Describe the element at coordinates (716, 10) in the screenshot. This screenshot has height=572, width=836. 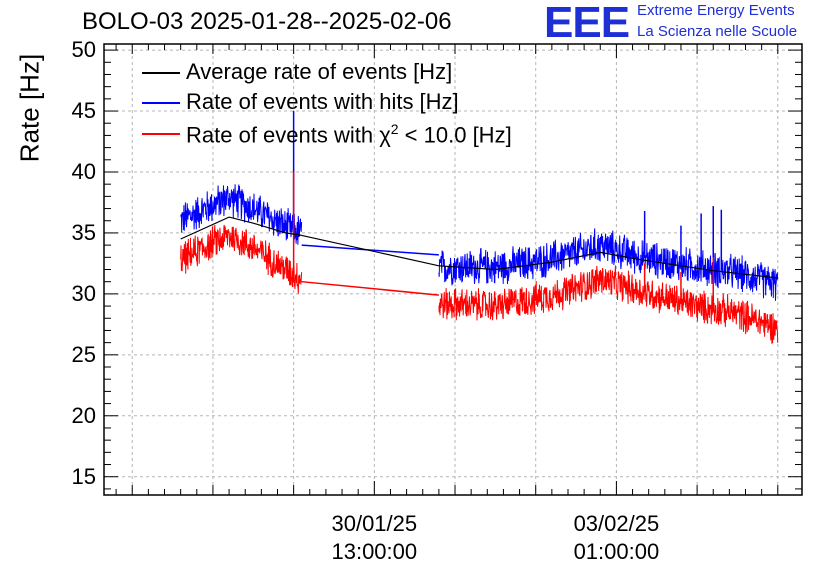
I see `logo-line-1: Extreme Energy Events` at that location.